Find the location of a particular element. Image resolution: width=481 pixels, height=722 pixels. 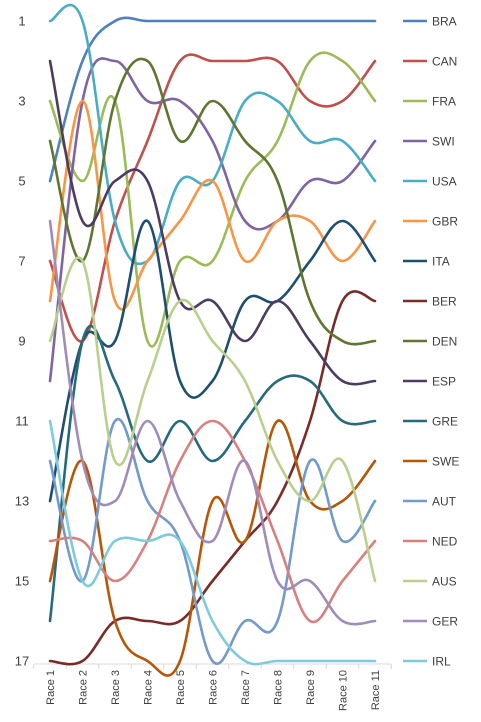

x-tick-label: Race 6 is located at coordinates (214, 687).